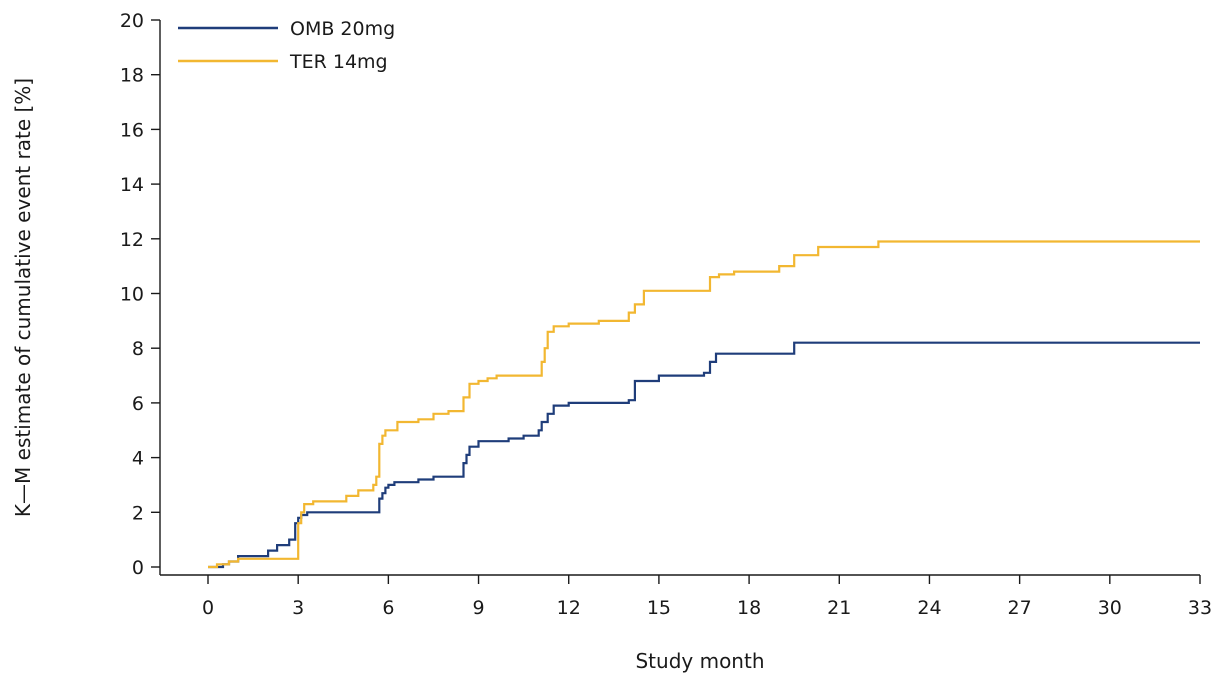  Describe the element at coordinates (1020, 608) in the screenshot. I see `x-tick-label: 27` at that location.